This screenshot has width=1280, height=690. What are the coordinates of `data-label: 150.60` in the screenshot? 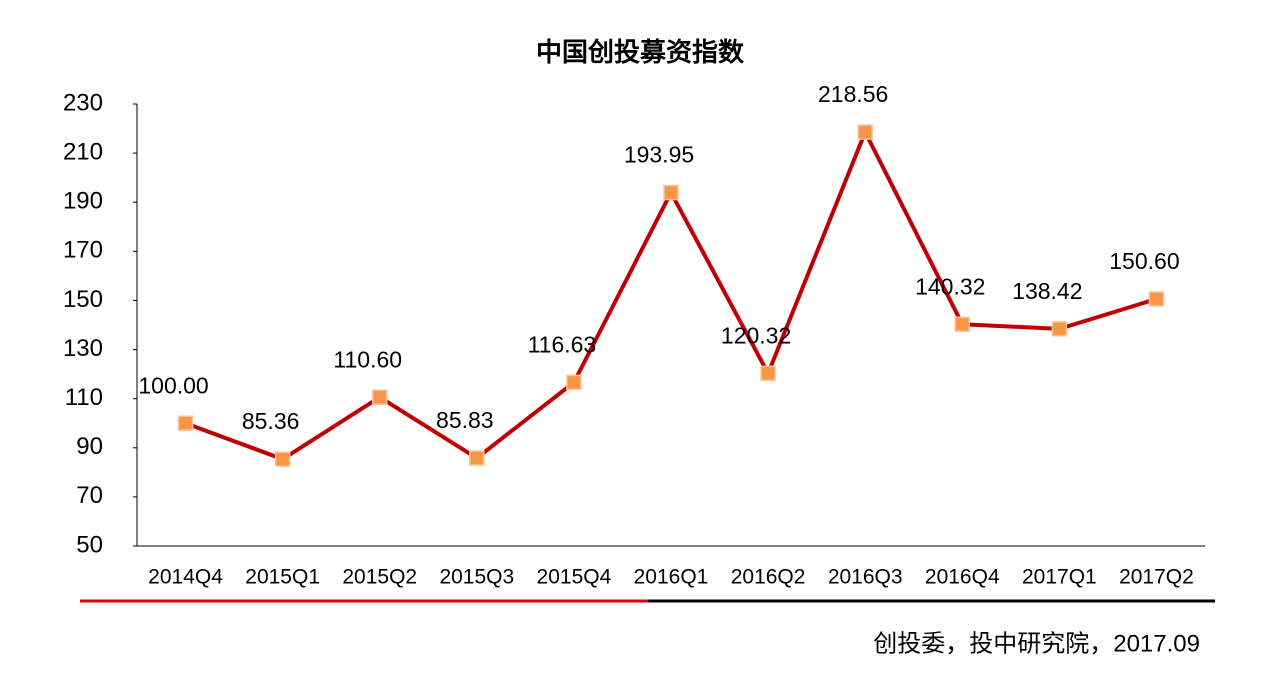 It's located at (1144, 261).